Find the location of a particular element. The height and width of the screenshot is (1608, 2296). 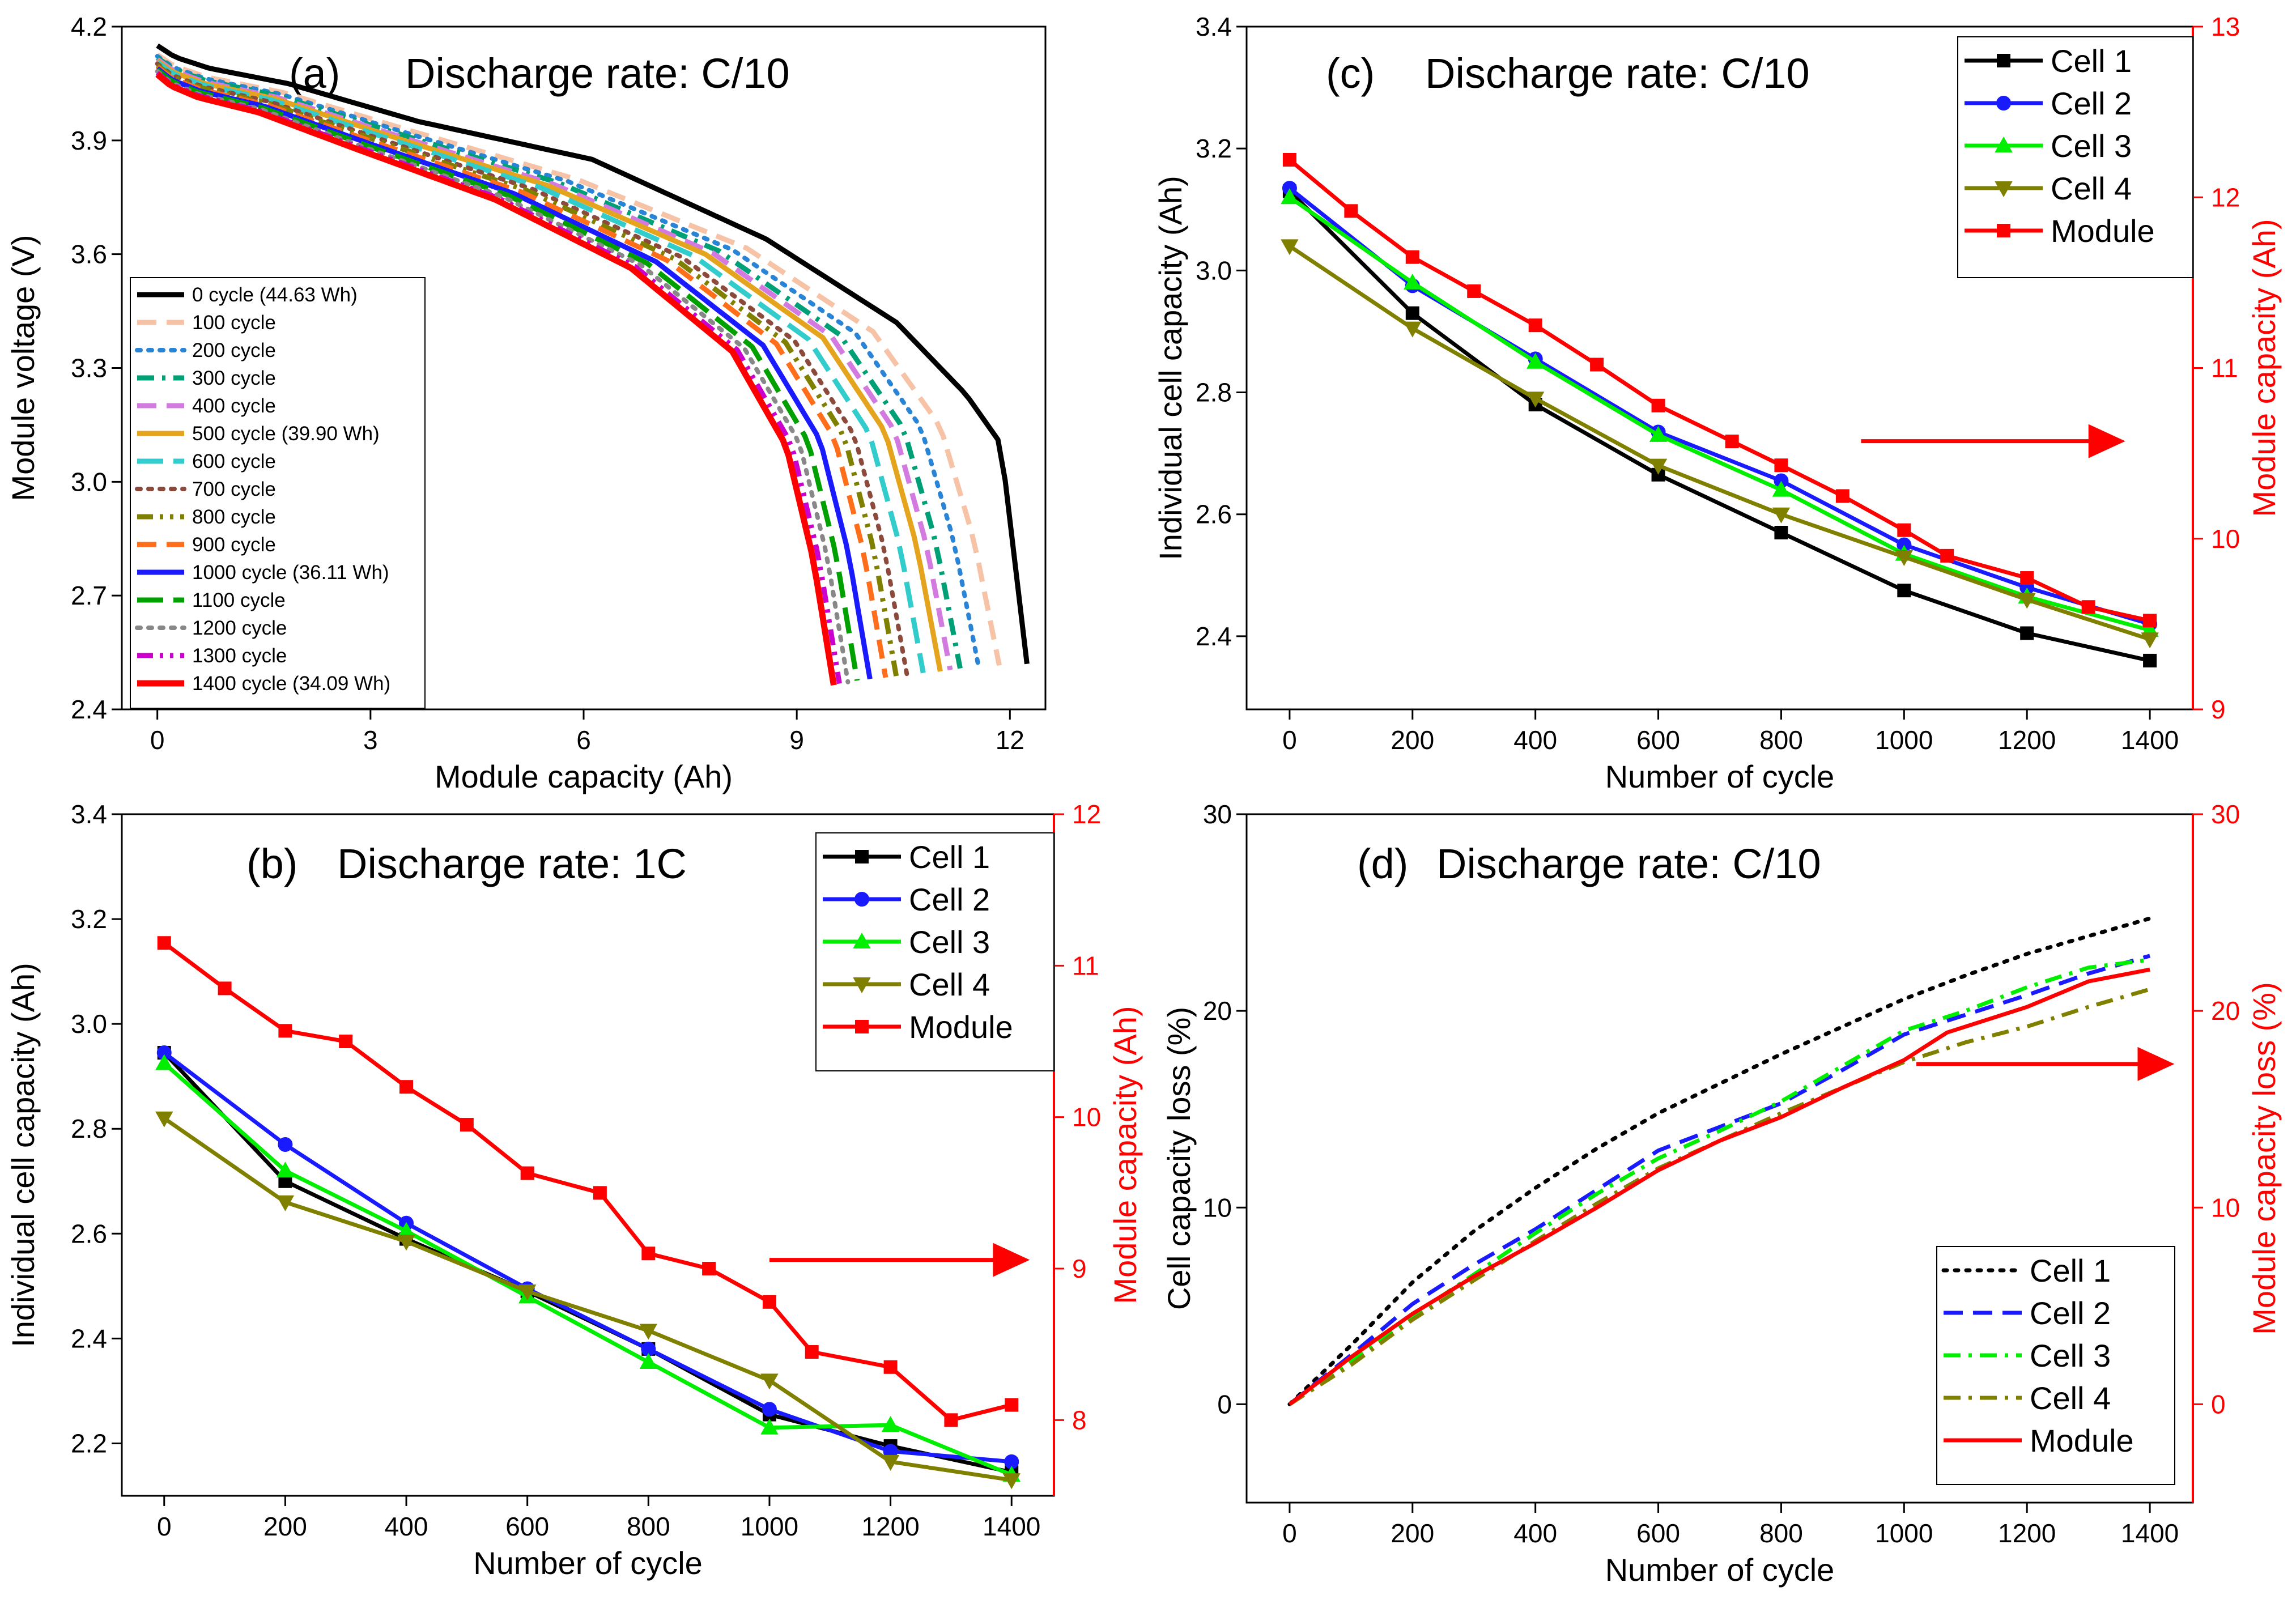

y-tick-label: 3.3 is located at coordinates (89, 368).